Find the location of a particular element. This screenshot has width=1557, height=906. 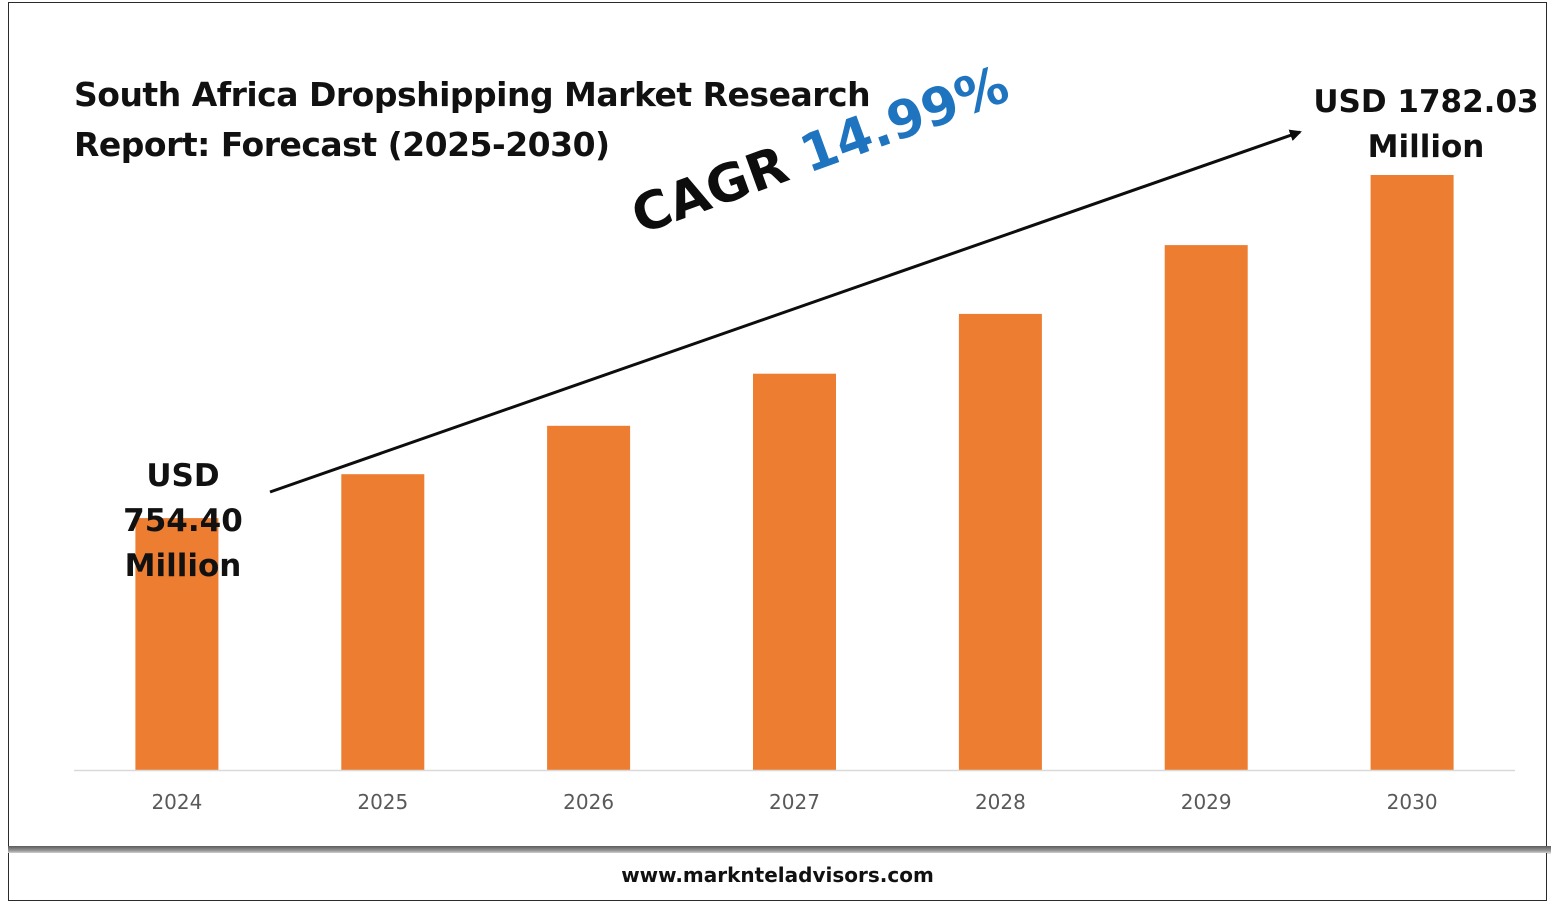

bar-2030 is located at coordinates (1412, 472).